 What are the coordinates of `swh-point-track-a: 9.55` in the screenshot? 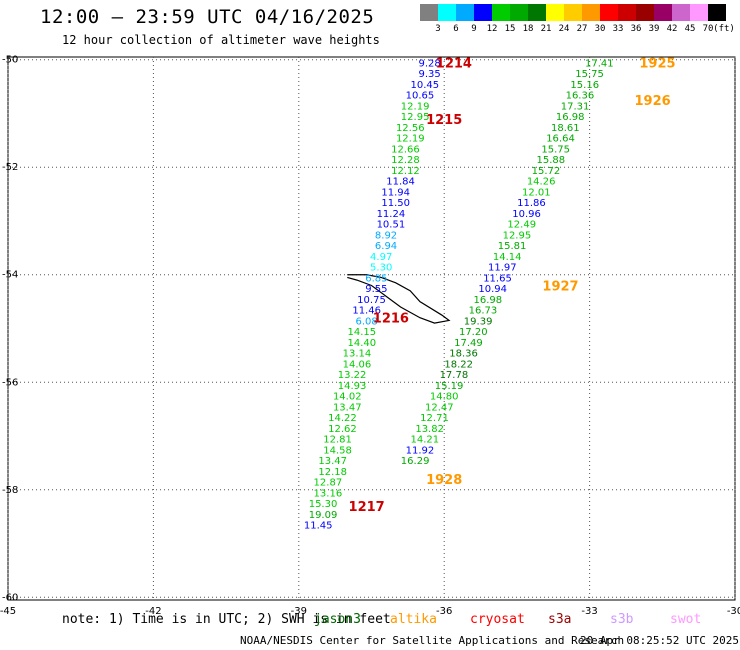 It's located at (376, 289).